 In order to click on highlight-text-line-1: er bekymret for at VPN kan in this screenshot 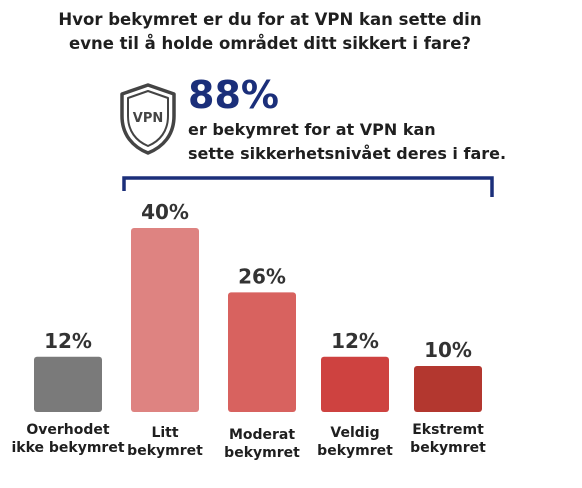, I will do `click(312, 129)`.